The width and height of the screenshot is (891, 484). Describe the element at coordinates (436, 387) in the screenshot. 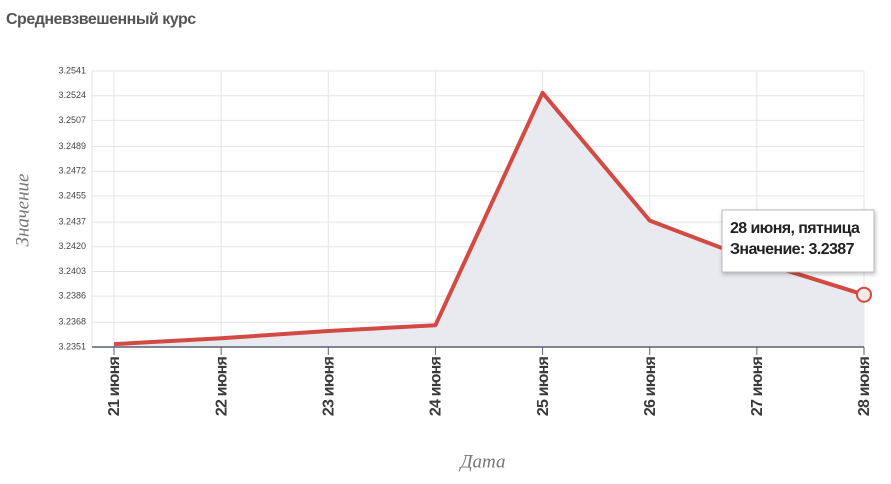

I see `x-tick-label: 24 июня` at that location.